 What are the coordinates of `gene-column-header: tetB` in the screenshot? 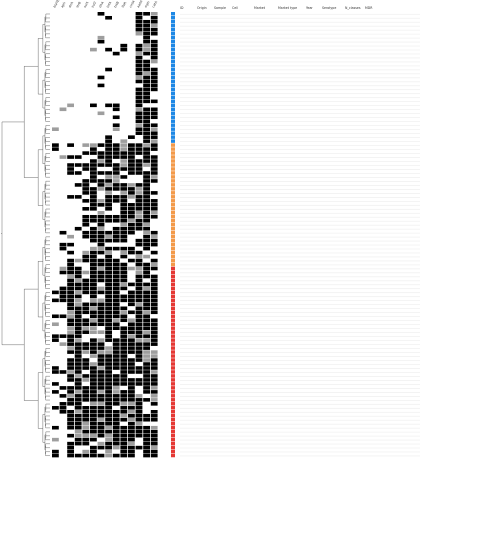 It's located at (116, 5).